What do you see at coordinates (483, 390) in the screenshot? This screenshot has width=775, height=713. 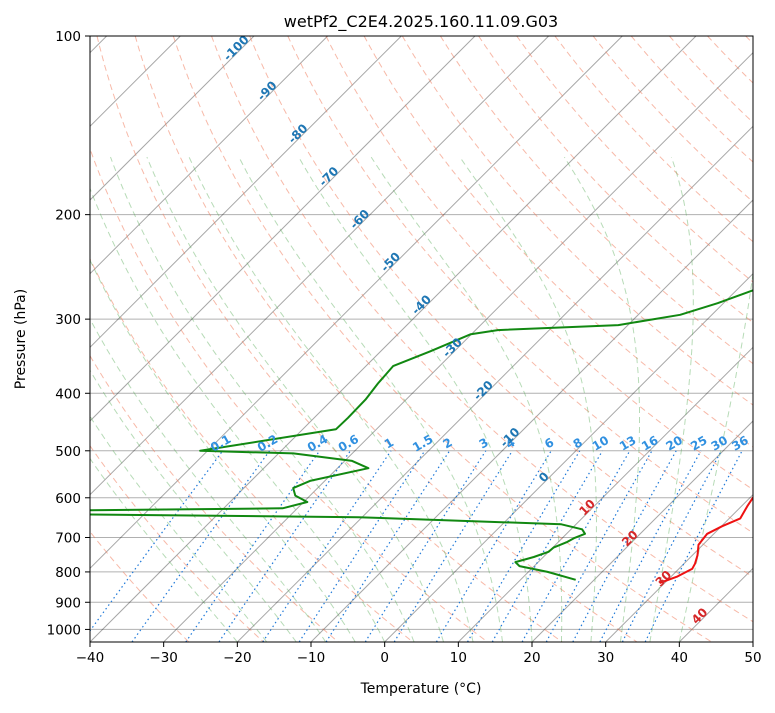 I see `isotherm-label: -20` at bounding box center [483, 390].